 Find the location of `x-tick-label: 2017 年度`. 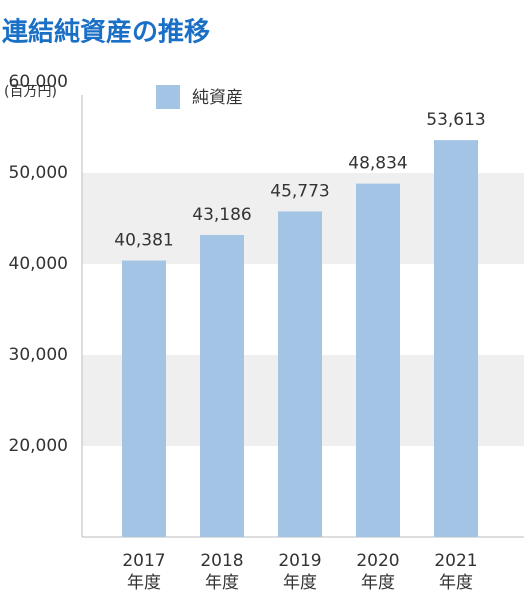

x-tick-label: 2017 年度 is located at coordinates (144, 572).